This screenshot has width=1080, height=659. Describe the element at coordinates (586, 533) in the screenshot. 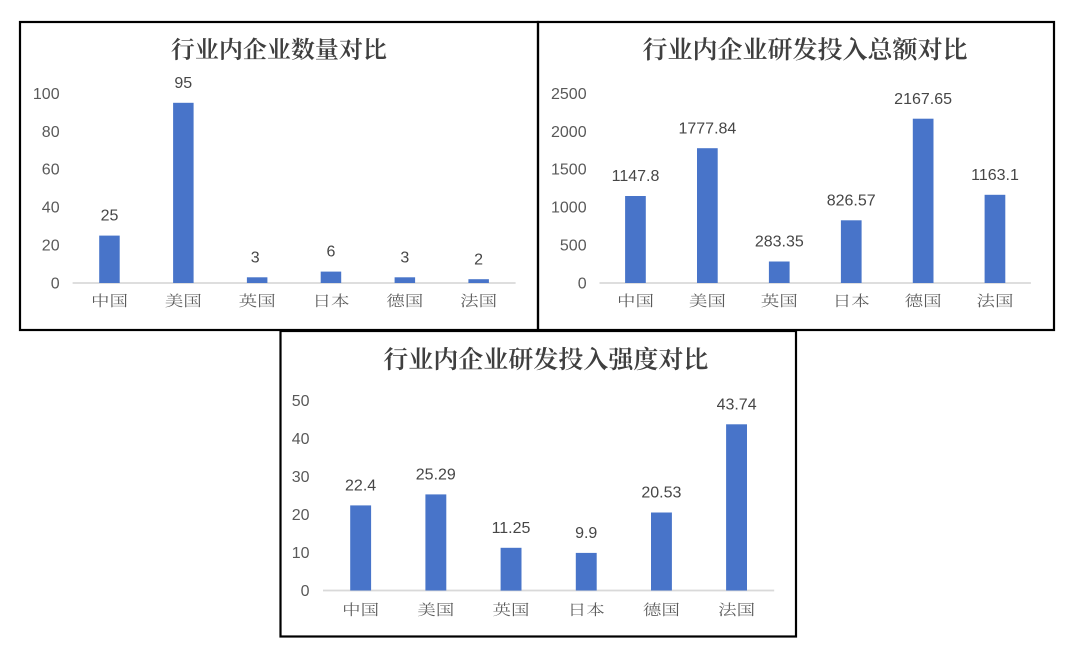

I see `svg-text: 9.9` at that location.